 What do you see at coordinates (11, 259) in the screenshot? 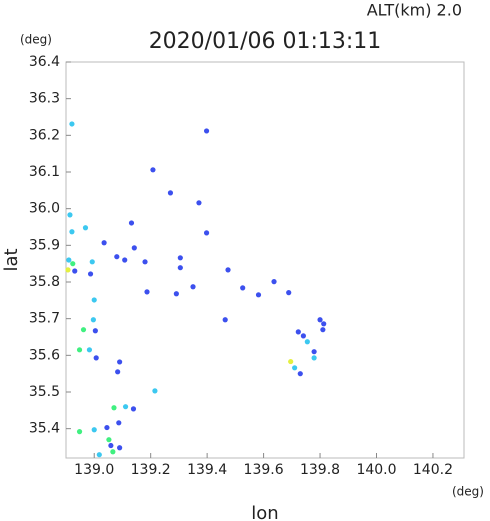
I see `y-axis-label: lat` at bounding box center [11, 259].